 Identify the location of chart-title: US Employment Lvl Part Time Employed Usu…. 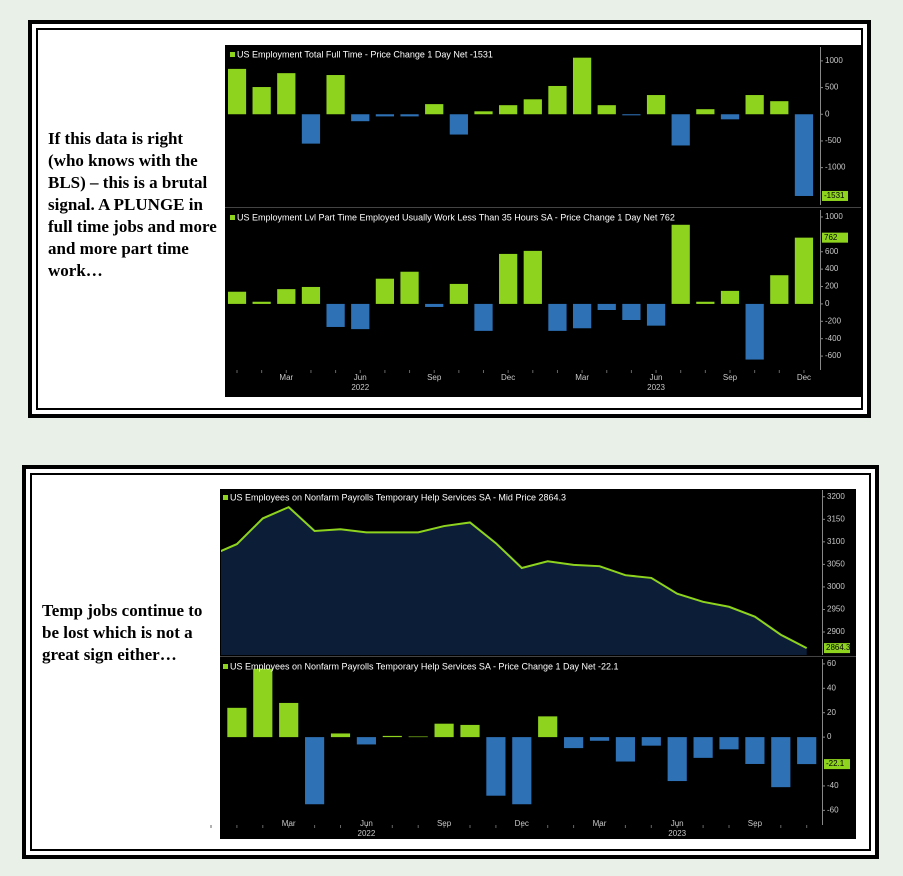
(456, 217).